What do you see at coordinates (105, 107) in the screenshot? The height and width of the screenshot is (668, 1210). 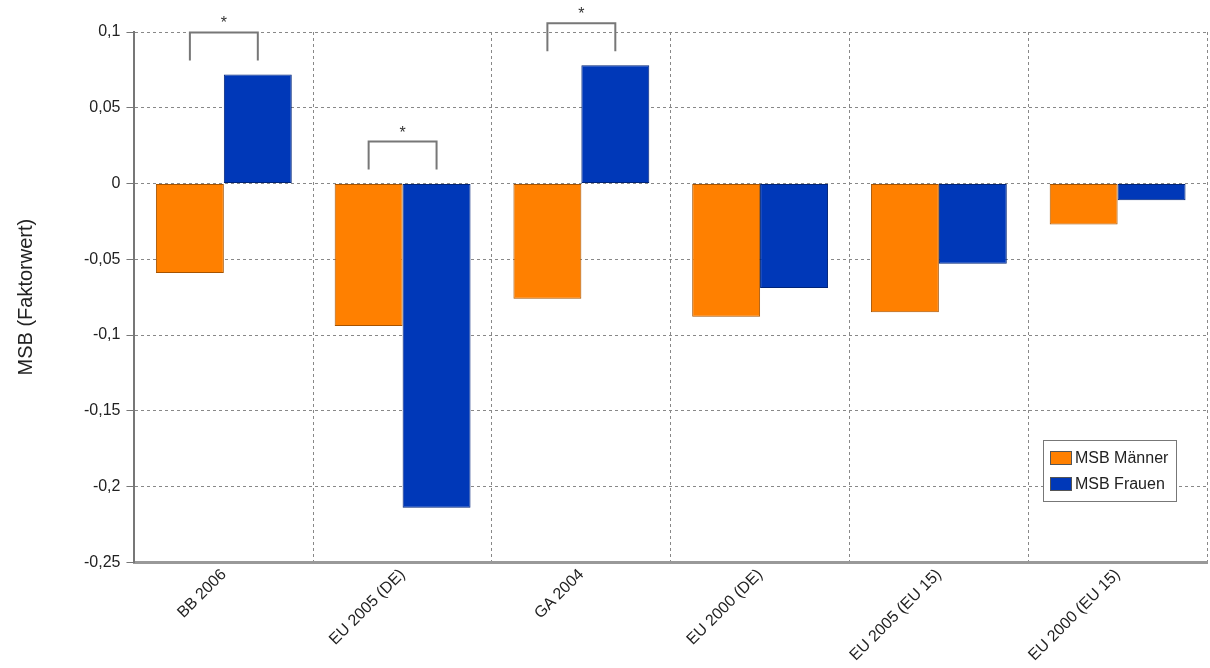 I see `y-tick-label: 0,05` at bounding box center [105, 107].